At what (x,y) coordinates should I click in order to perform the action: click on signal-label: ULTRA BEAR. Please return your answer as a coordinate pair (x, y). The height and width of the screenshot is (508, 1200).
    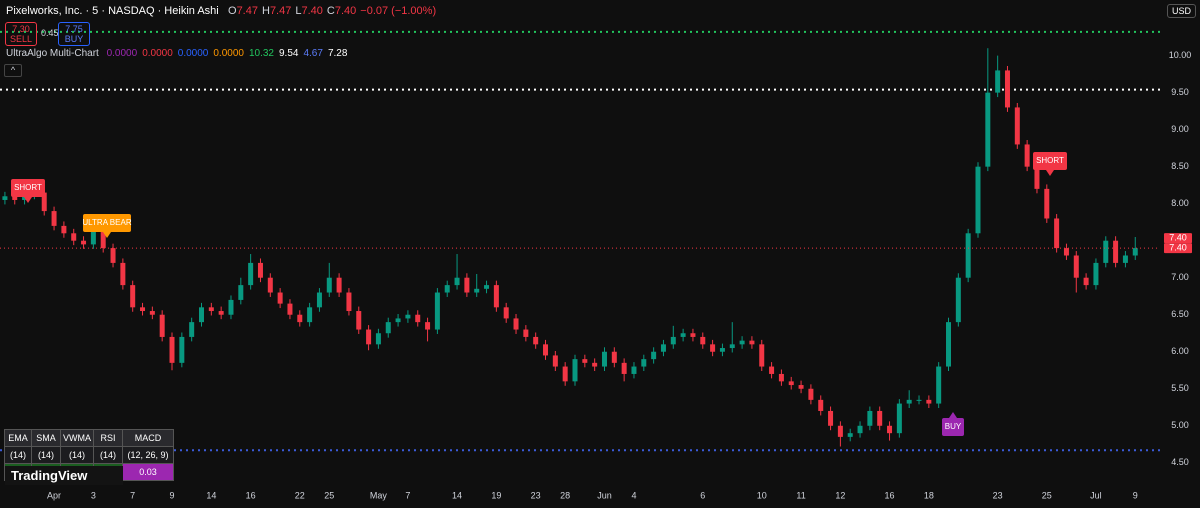
    Looking at the image, I should click on (106, 222).